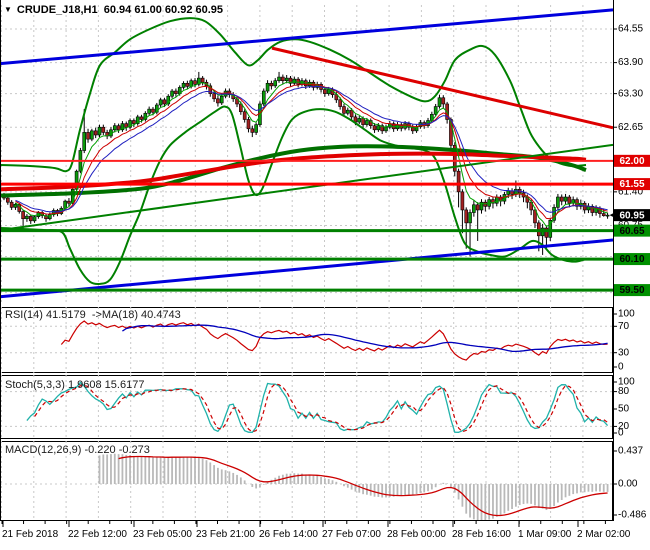 The width and height of the screenshot is (650, 550). I want to click on price-axis-label: 63.30, so click(630, 93).